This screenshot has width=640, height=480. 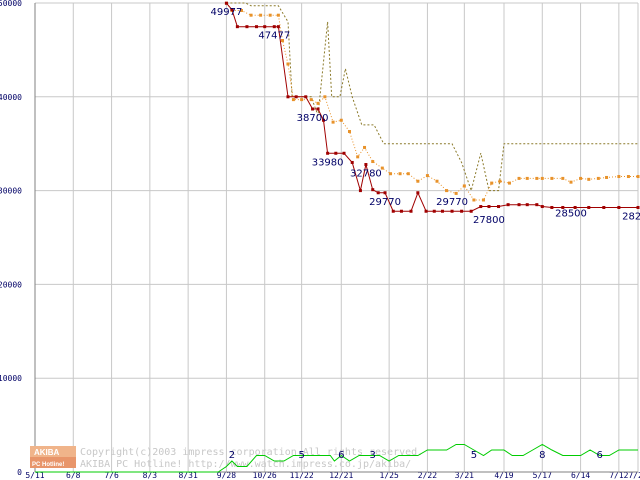 I want to click on x-tick-label: 6/8, so click(x=73, y=475).